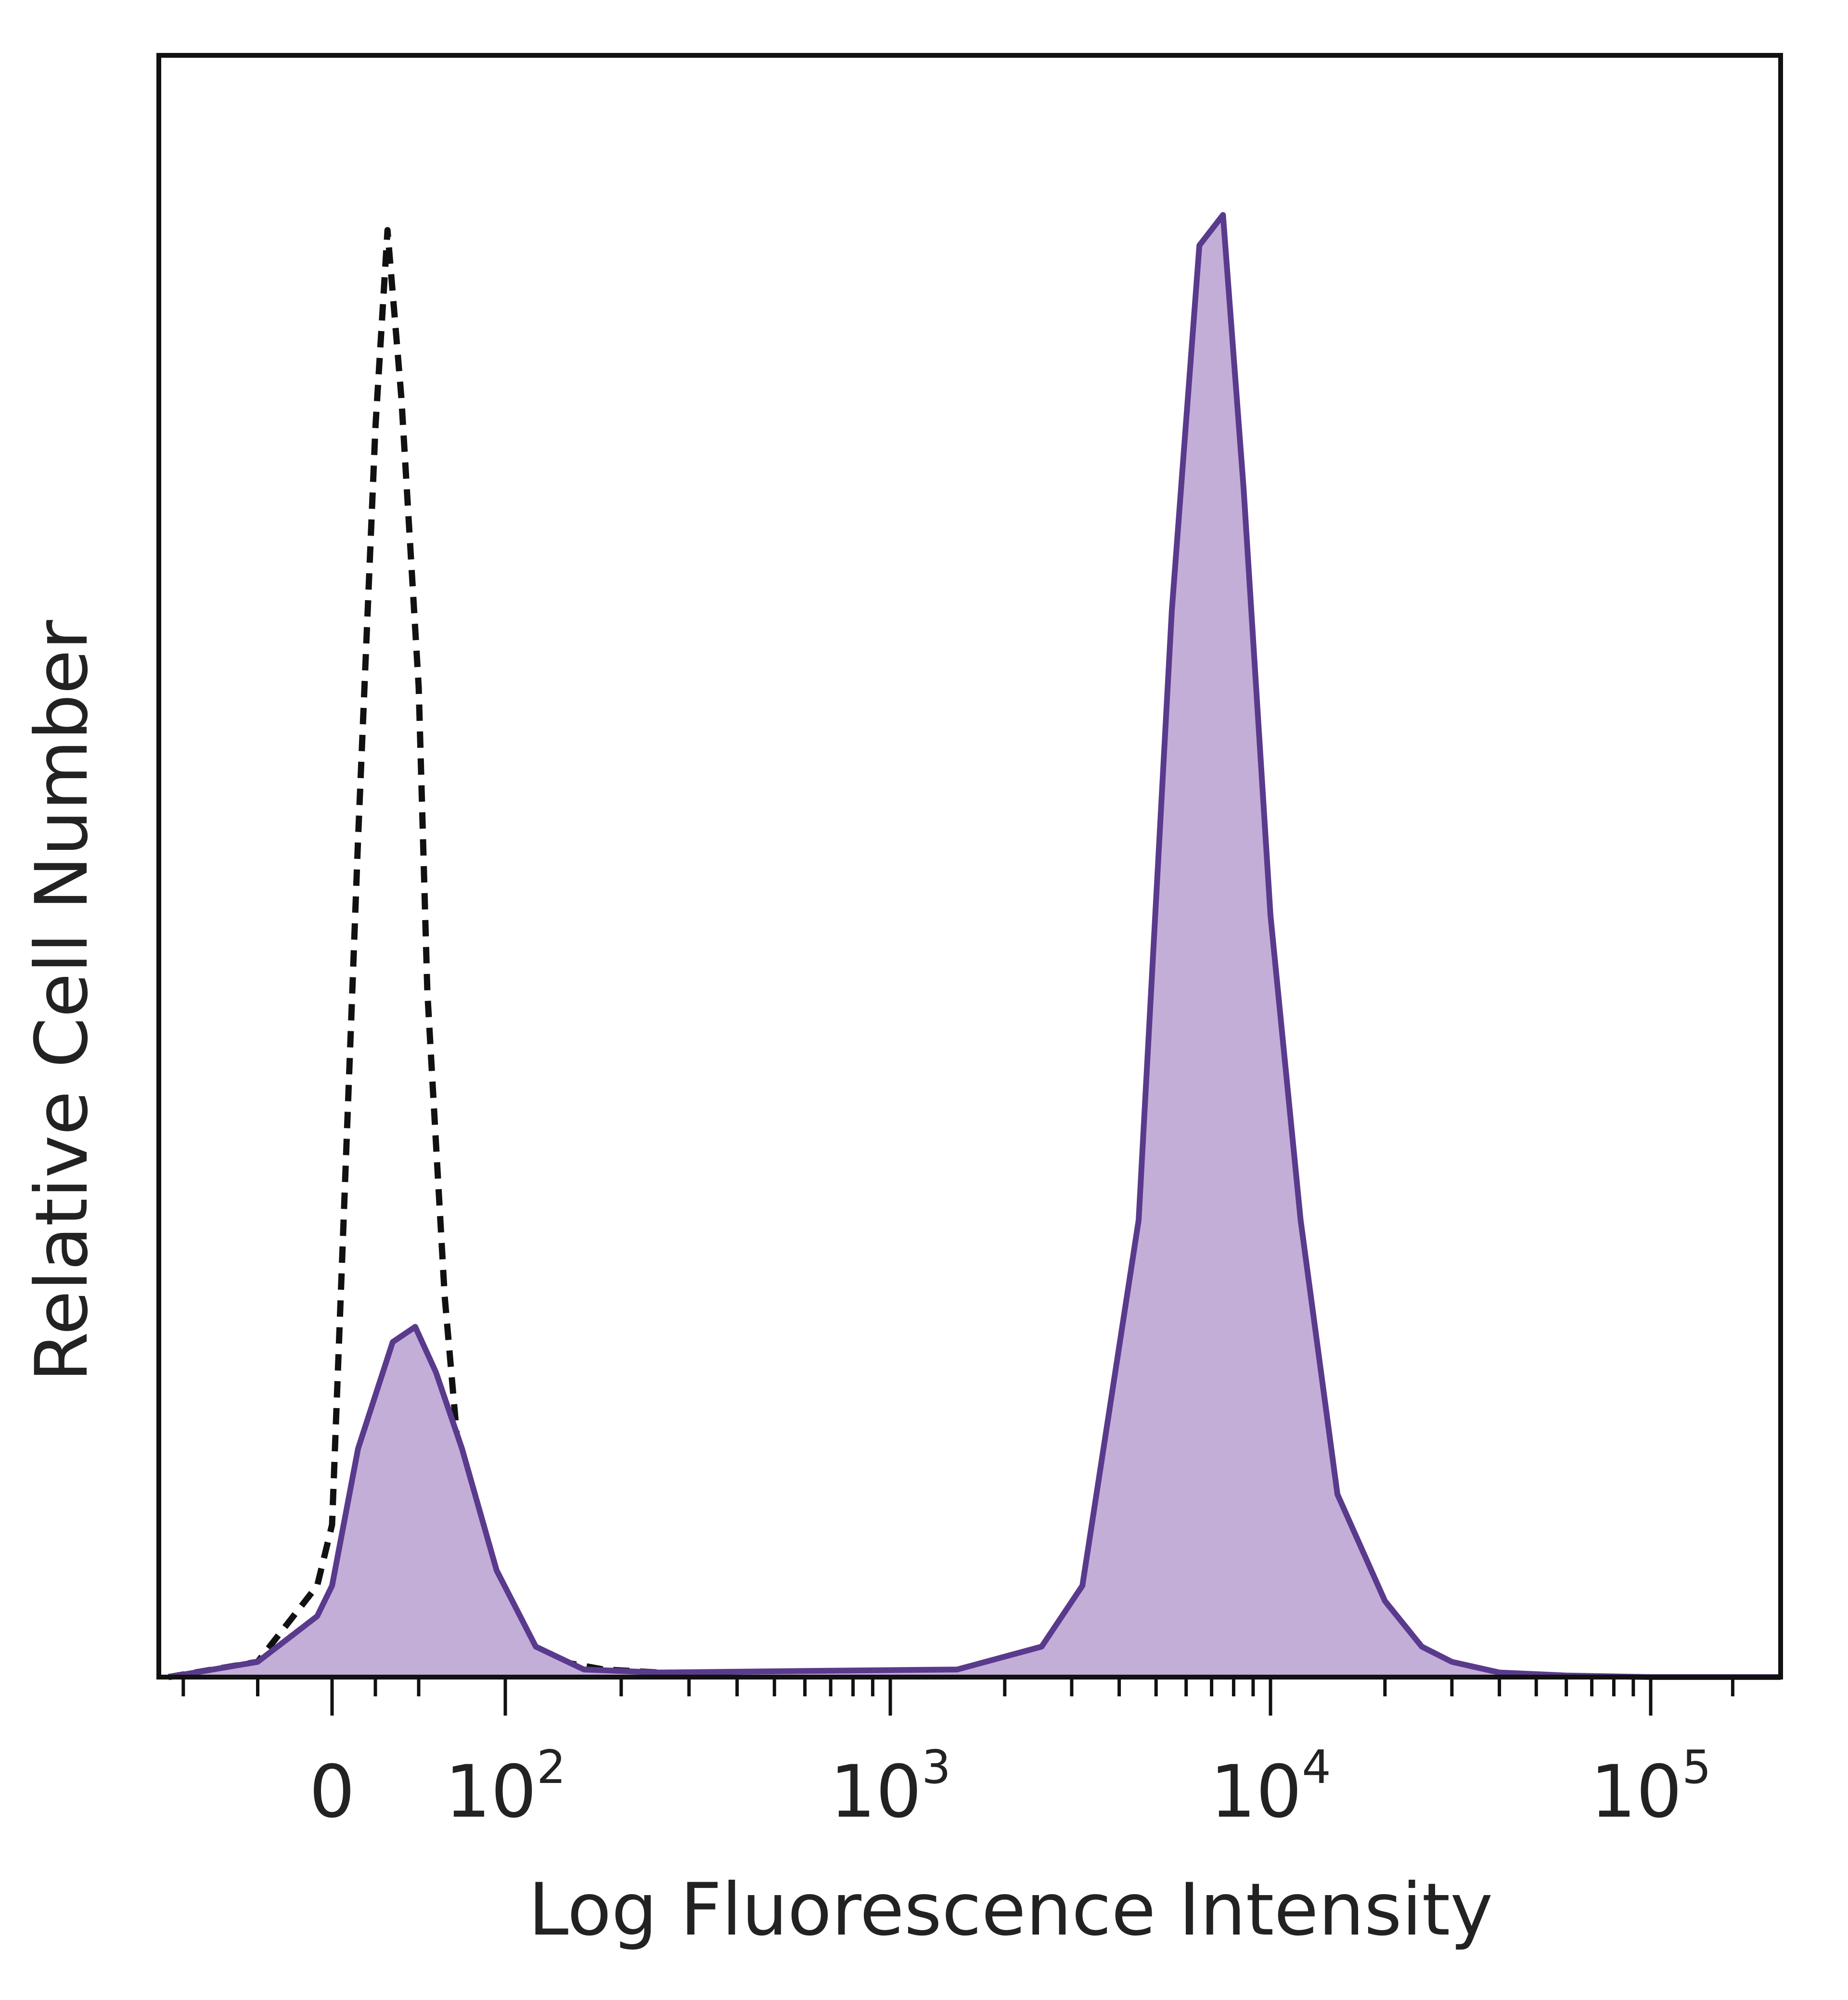 Image resolution: width=1848 pixels, height=2000 pixels. I want to click on x-tick-label-exponent: 2, so click(551, 1767).